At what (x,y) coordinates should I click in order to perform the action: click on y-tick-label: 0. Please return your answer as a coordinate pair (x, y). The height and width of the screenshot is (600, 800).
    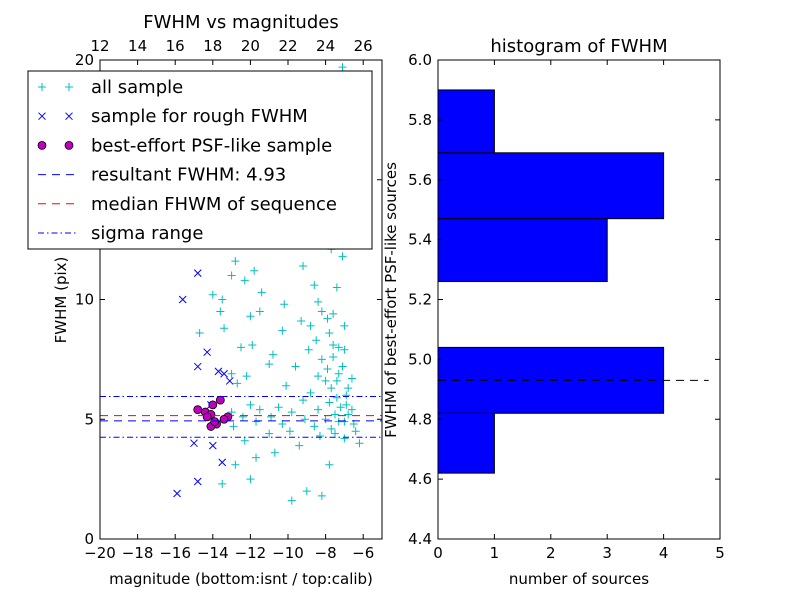
    Looking at the image, I should click on (89, 539).